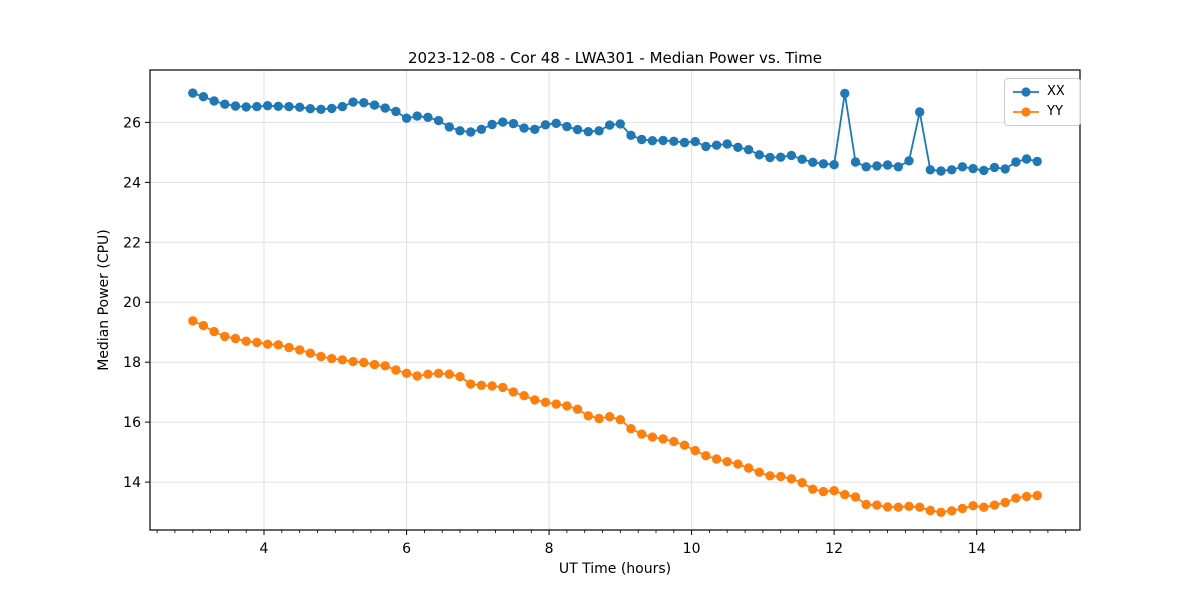 Image resolution: width=1200 pixels, height=600 pixels. I want to click on legend-item-yy: YY, so click(1043, 112).